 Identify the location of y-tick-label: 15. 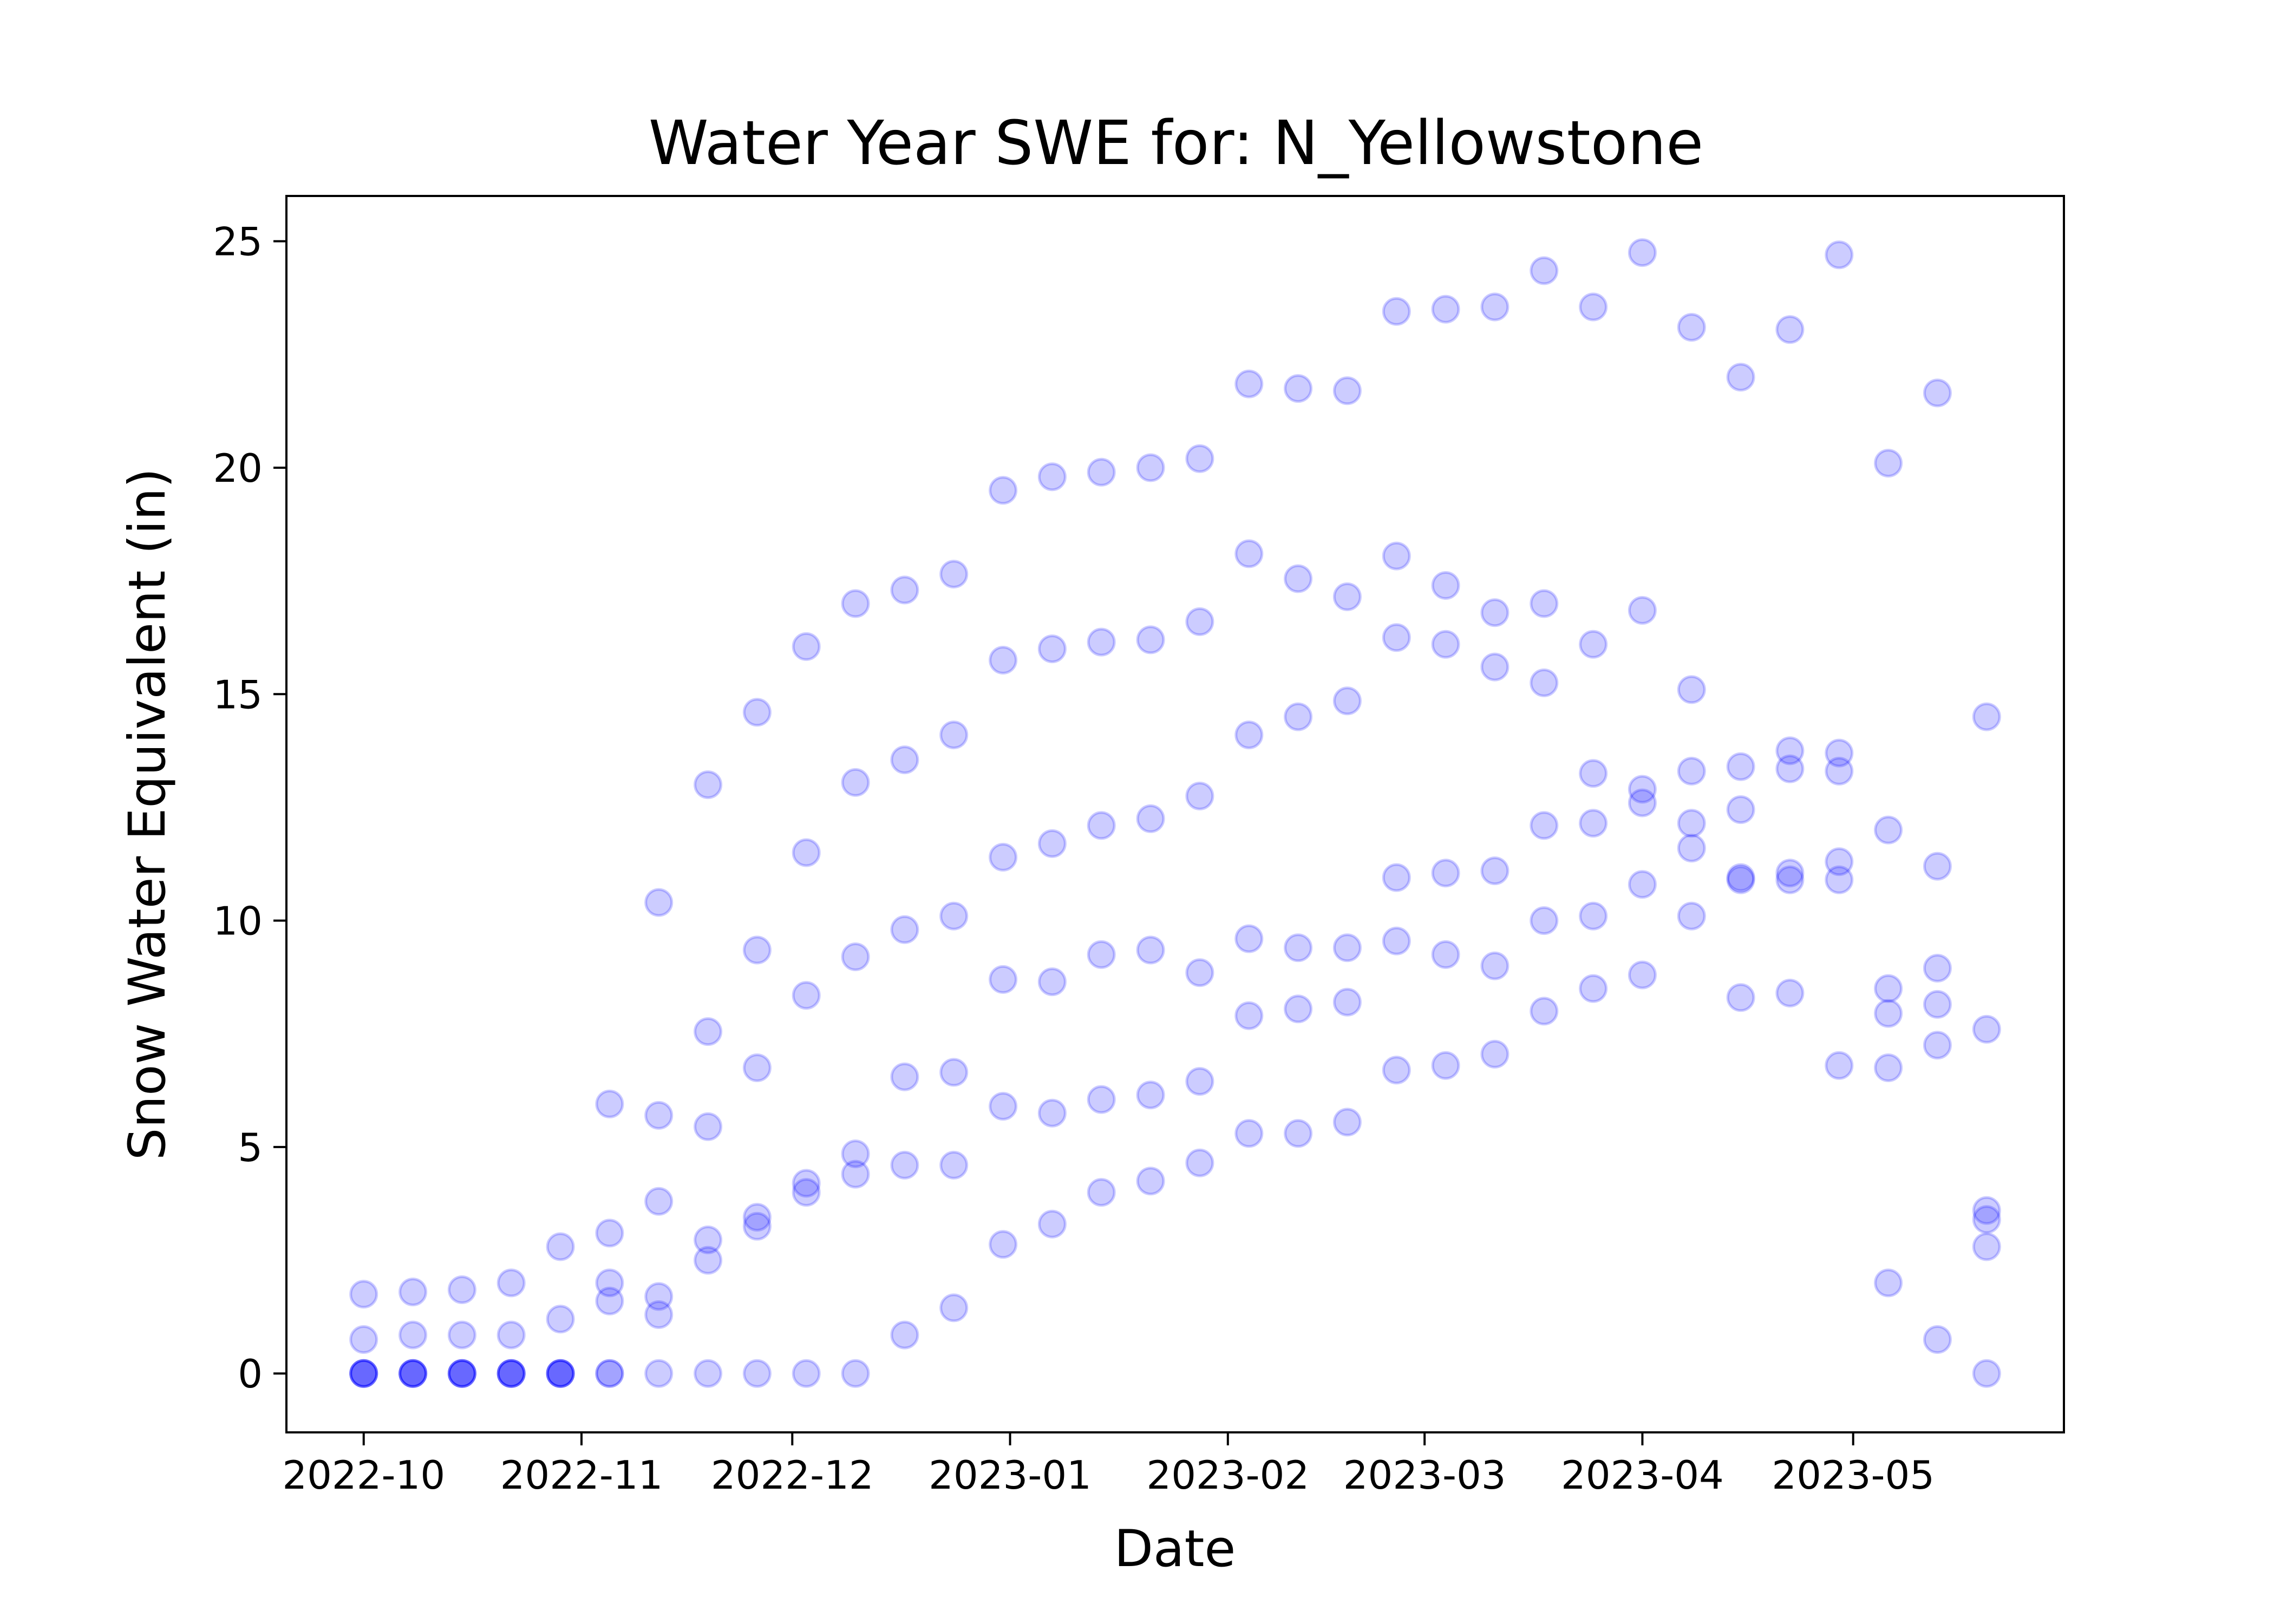
(238, 695).